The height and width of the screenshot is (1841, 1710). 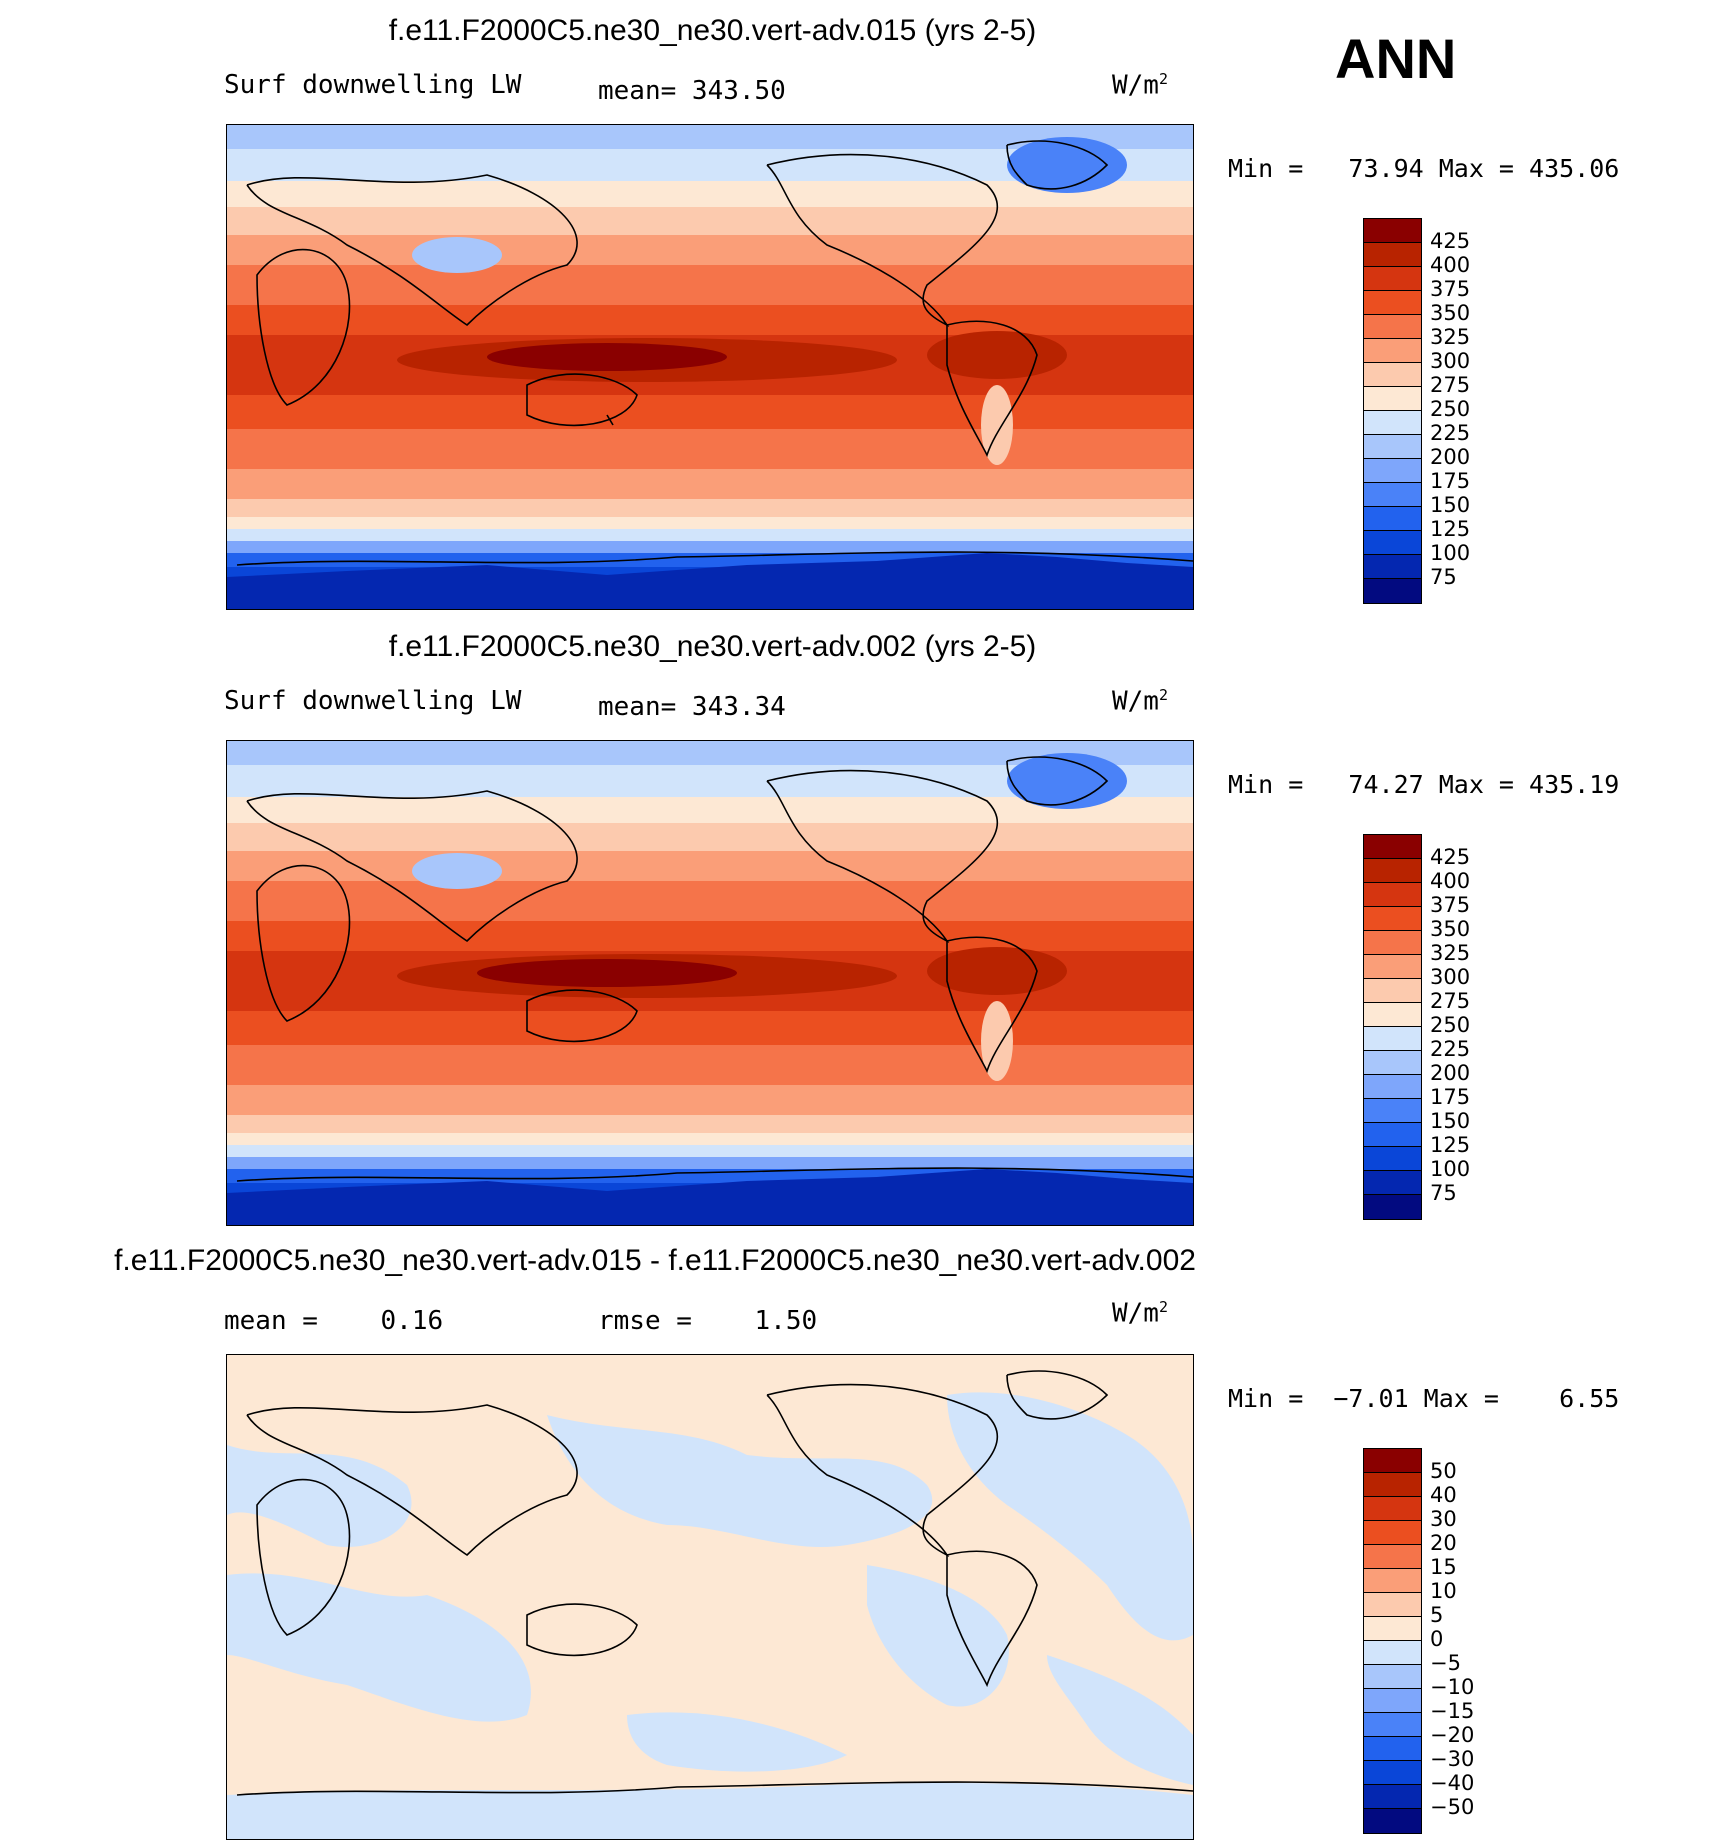 What do you see at coordinates (1392, 411) in the screenshot?
I see `panel-1-colorbar` at bounding box center [1392, 411].